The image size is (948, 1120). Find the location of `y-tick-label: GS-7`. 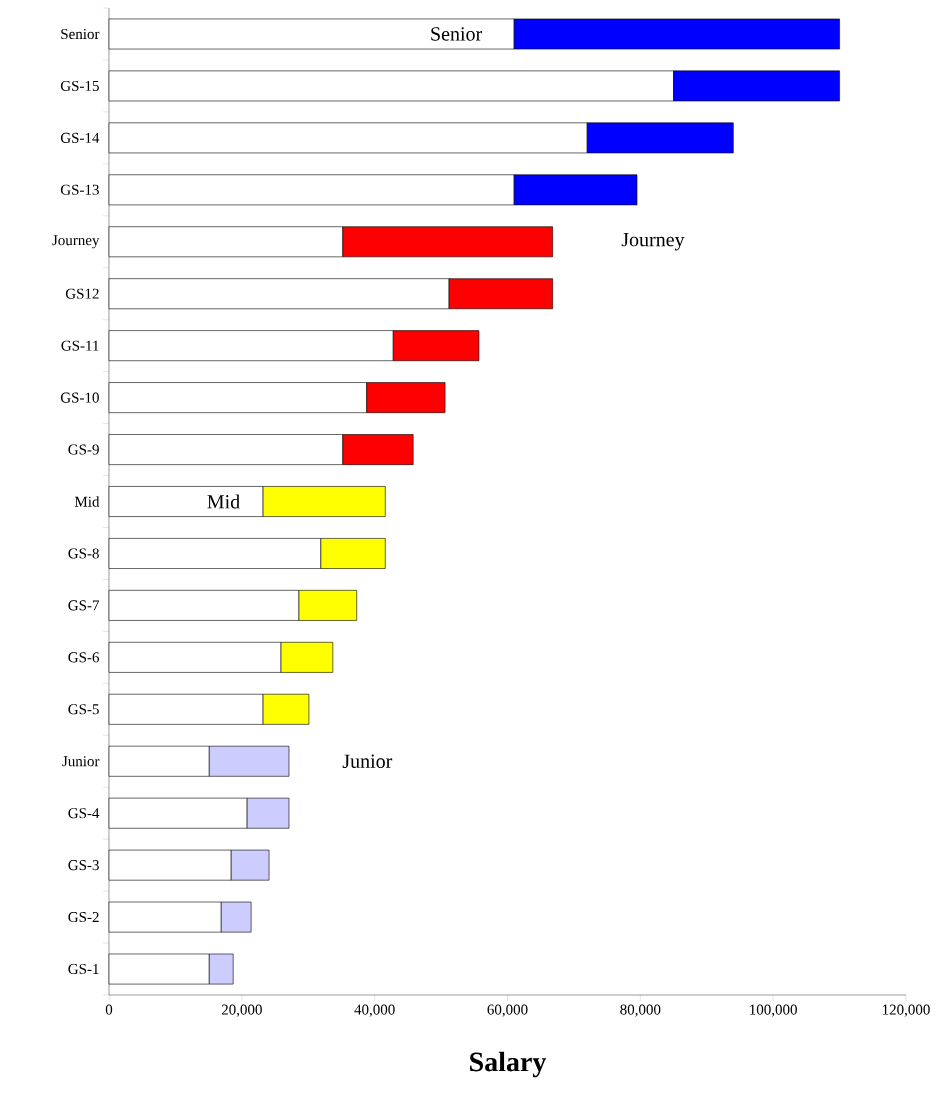

y-tick-label: GS-7 is located at coordinates (84, 605).